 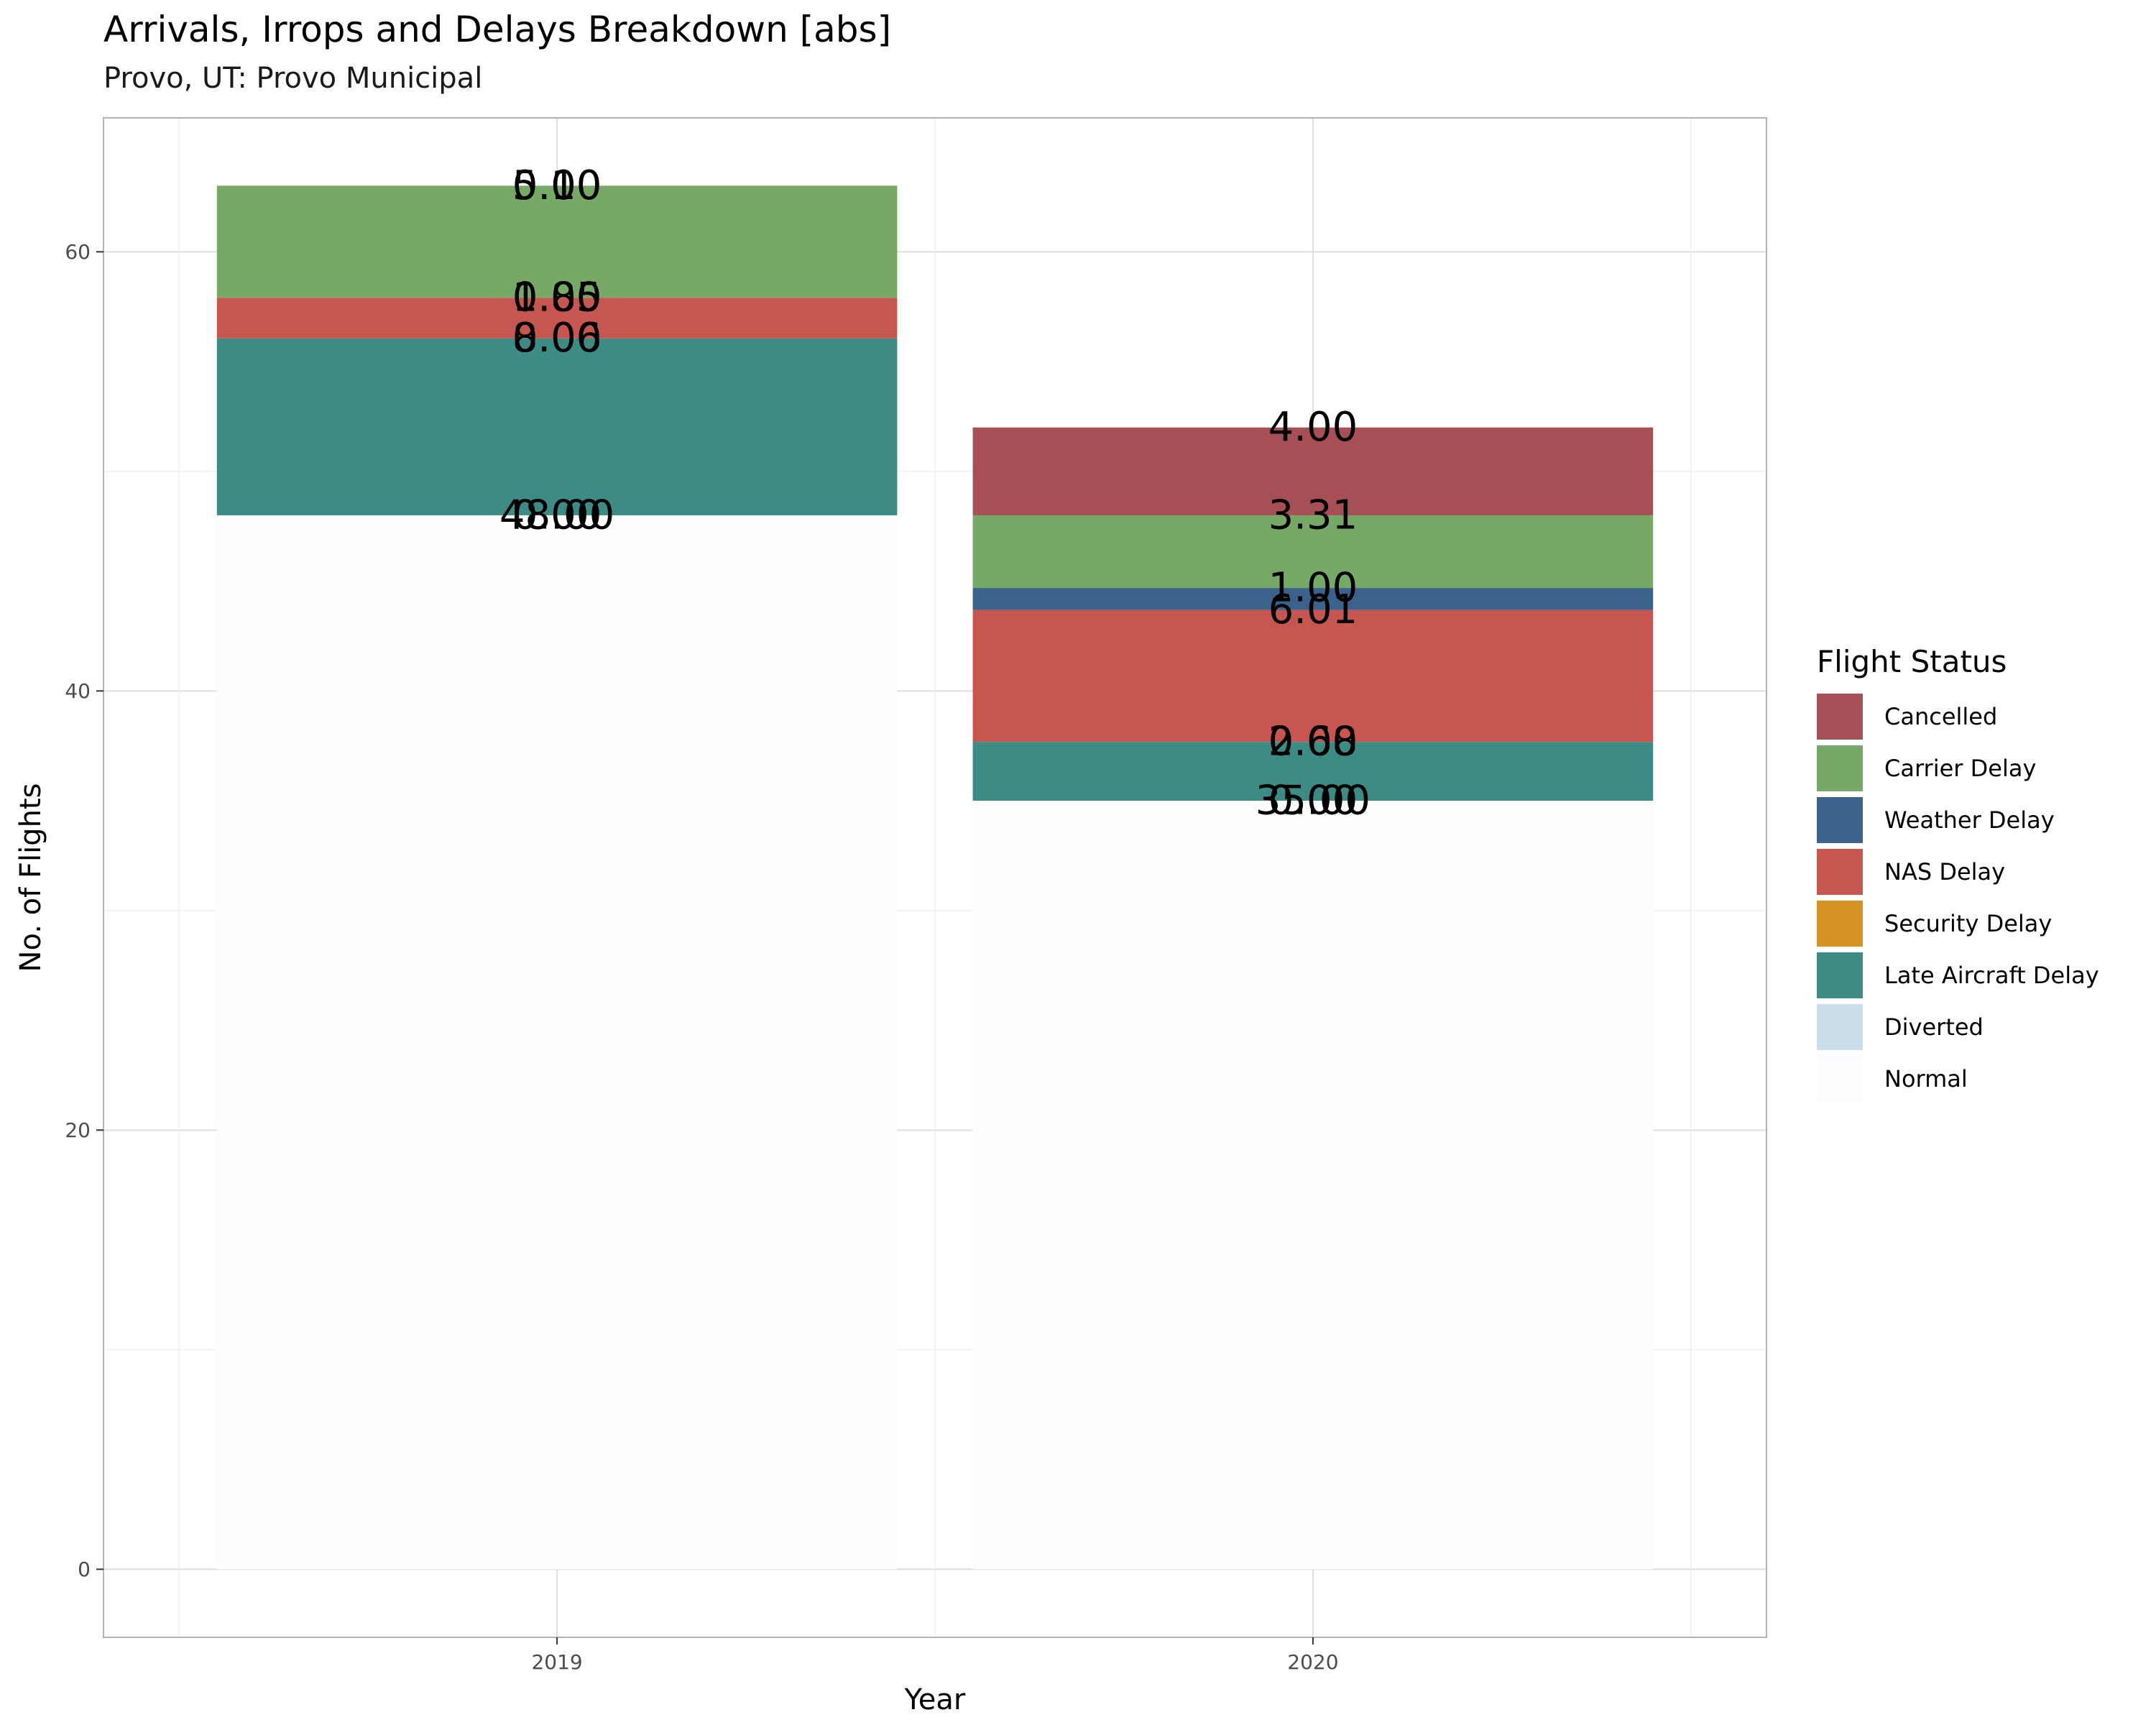 I want to click on legend-key-security-delay, so click(x=1840, y=924).